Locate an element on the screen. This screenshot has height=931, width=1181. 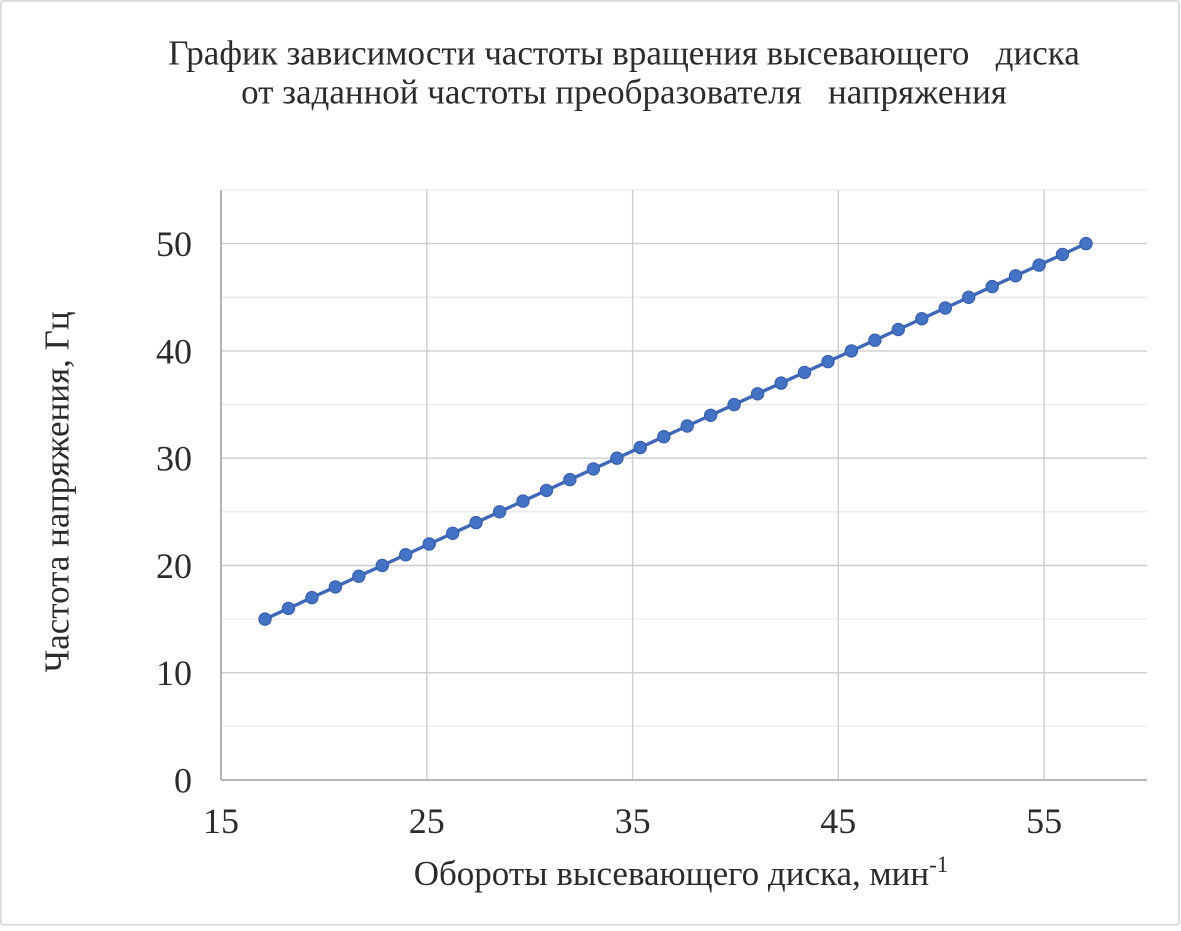
svg-text: 45 is located at coordinates (838, 821).